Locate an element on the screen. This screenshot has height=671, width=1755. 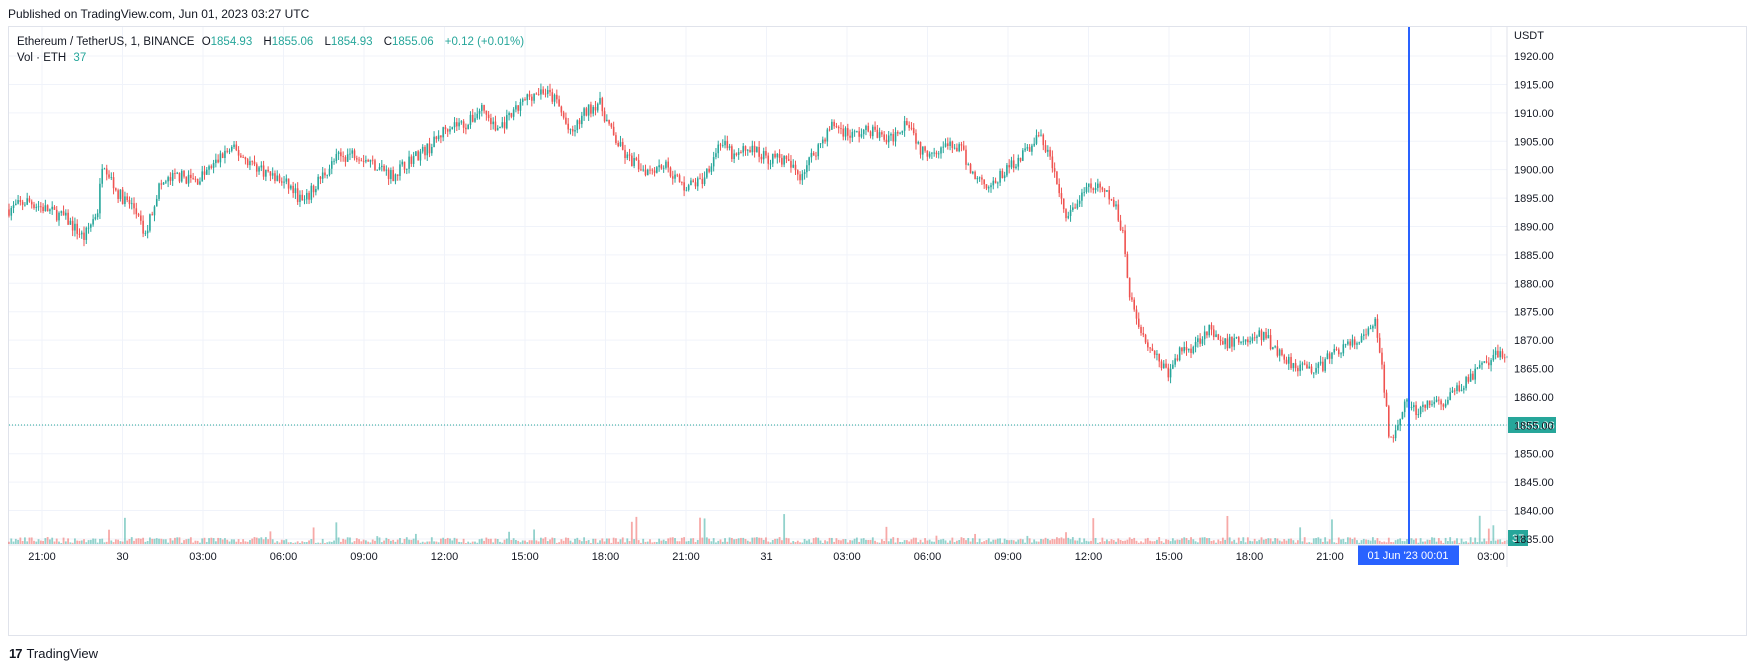
time-tick-label: 21:00 is located at coordinates (686, 557).